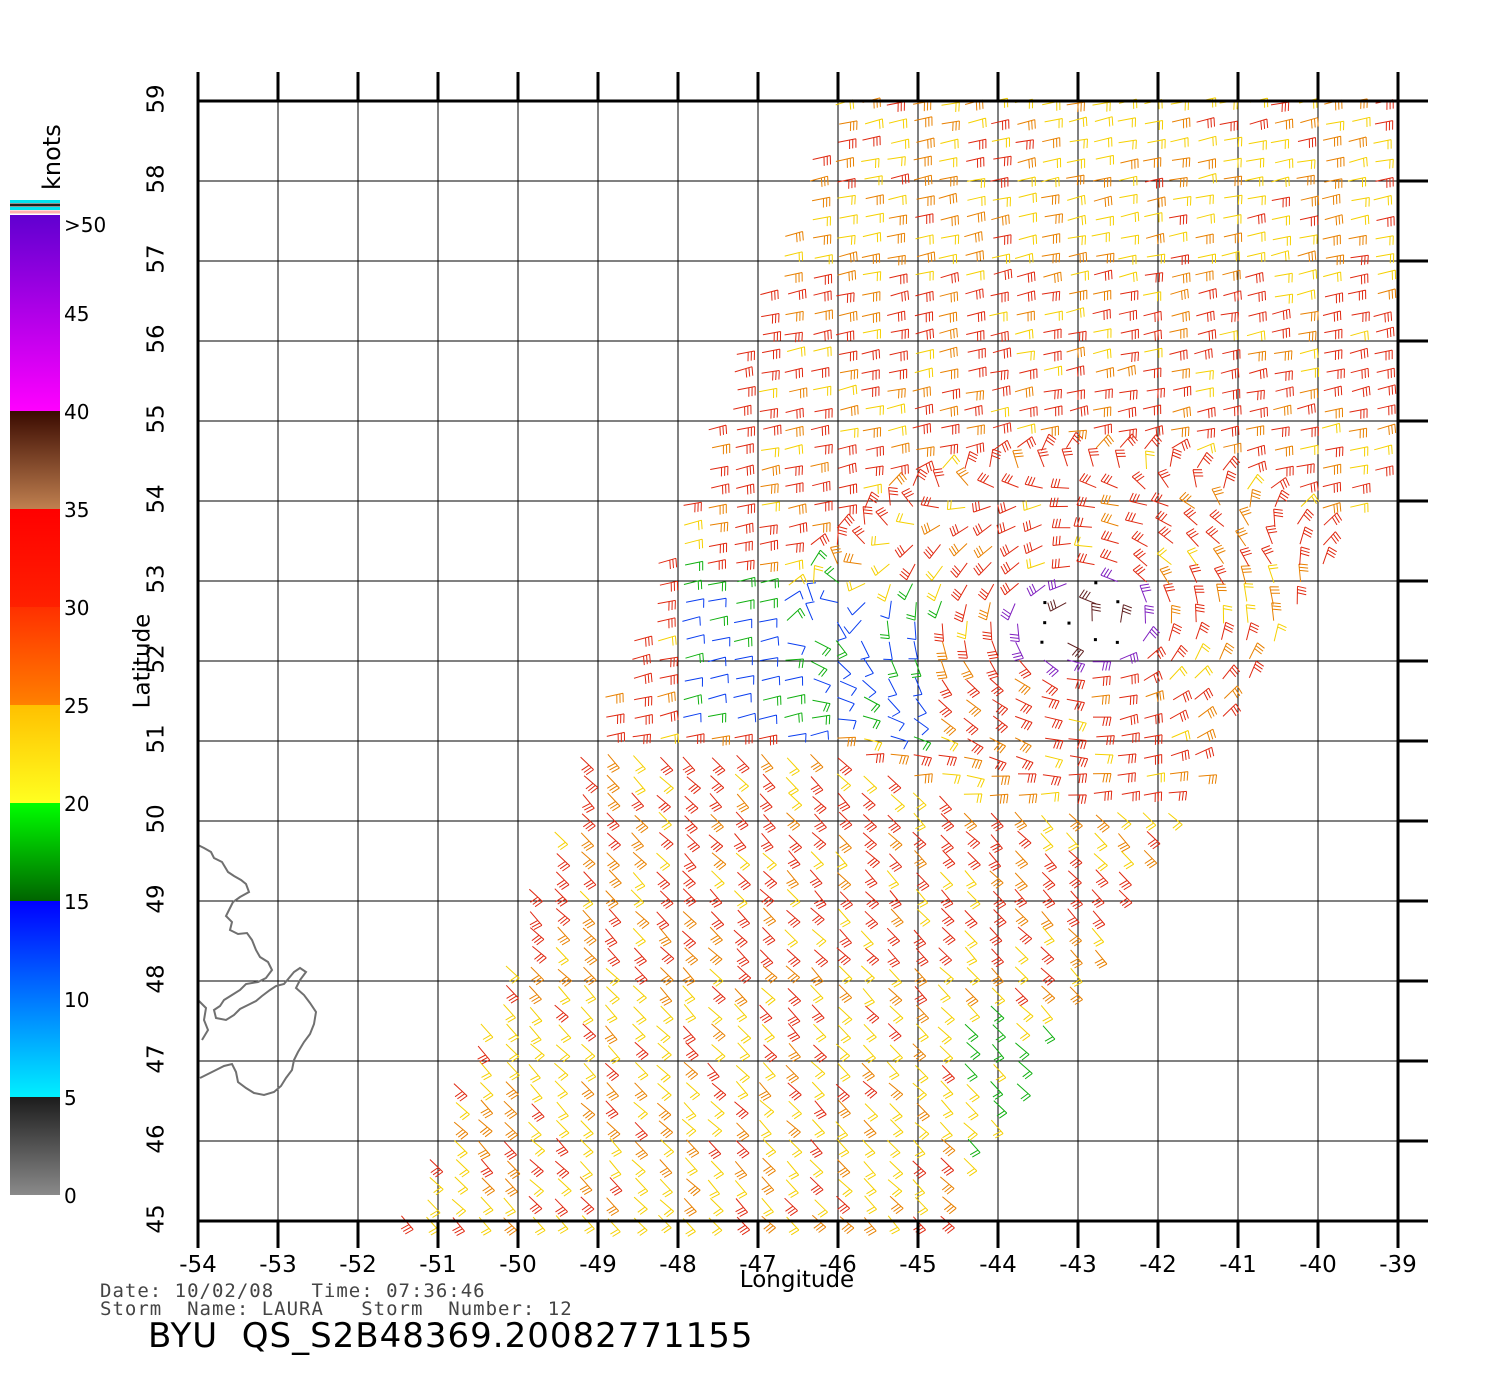 This screenshot has width=1500, height=1400. I want to click on legend-label: 20, so click(76, 804).